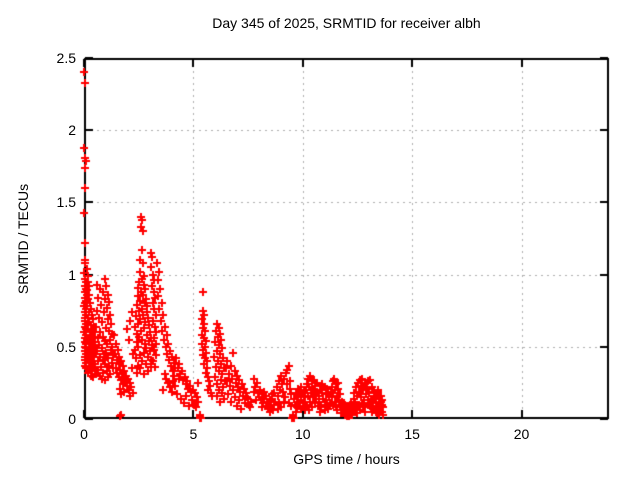 The width and height of the screenshot is (640, 480). I want to click on x-tick-label: 5, so click(193, 434).